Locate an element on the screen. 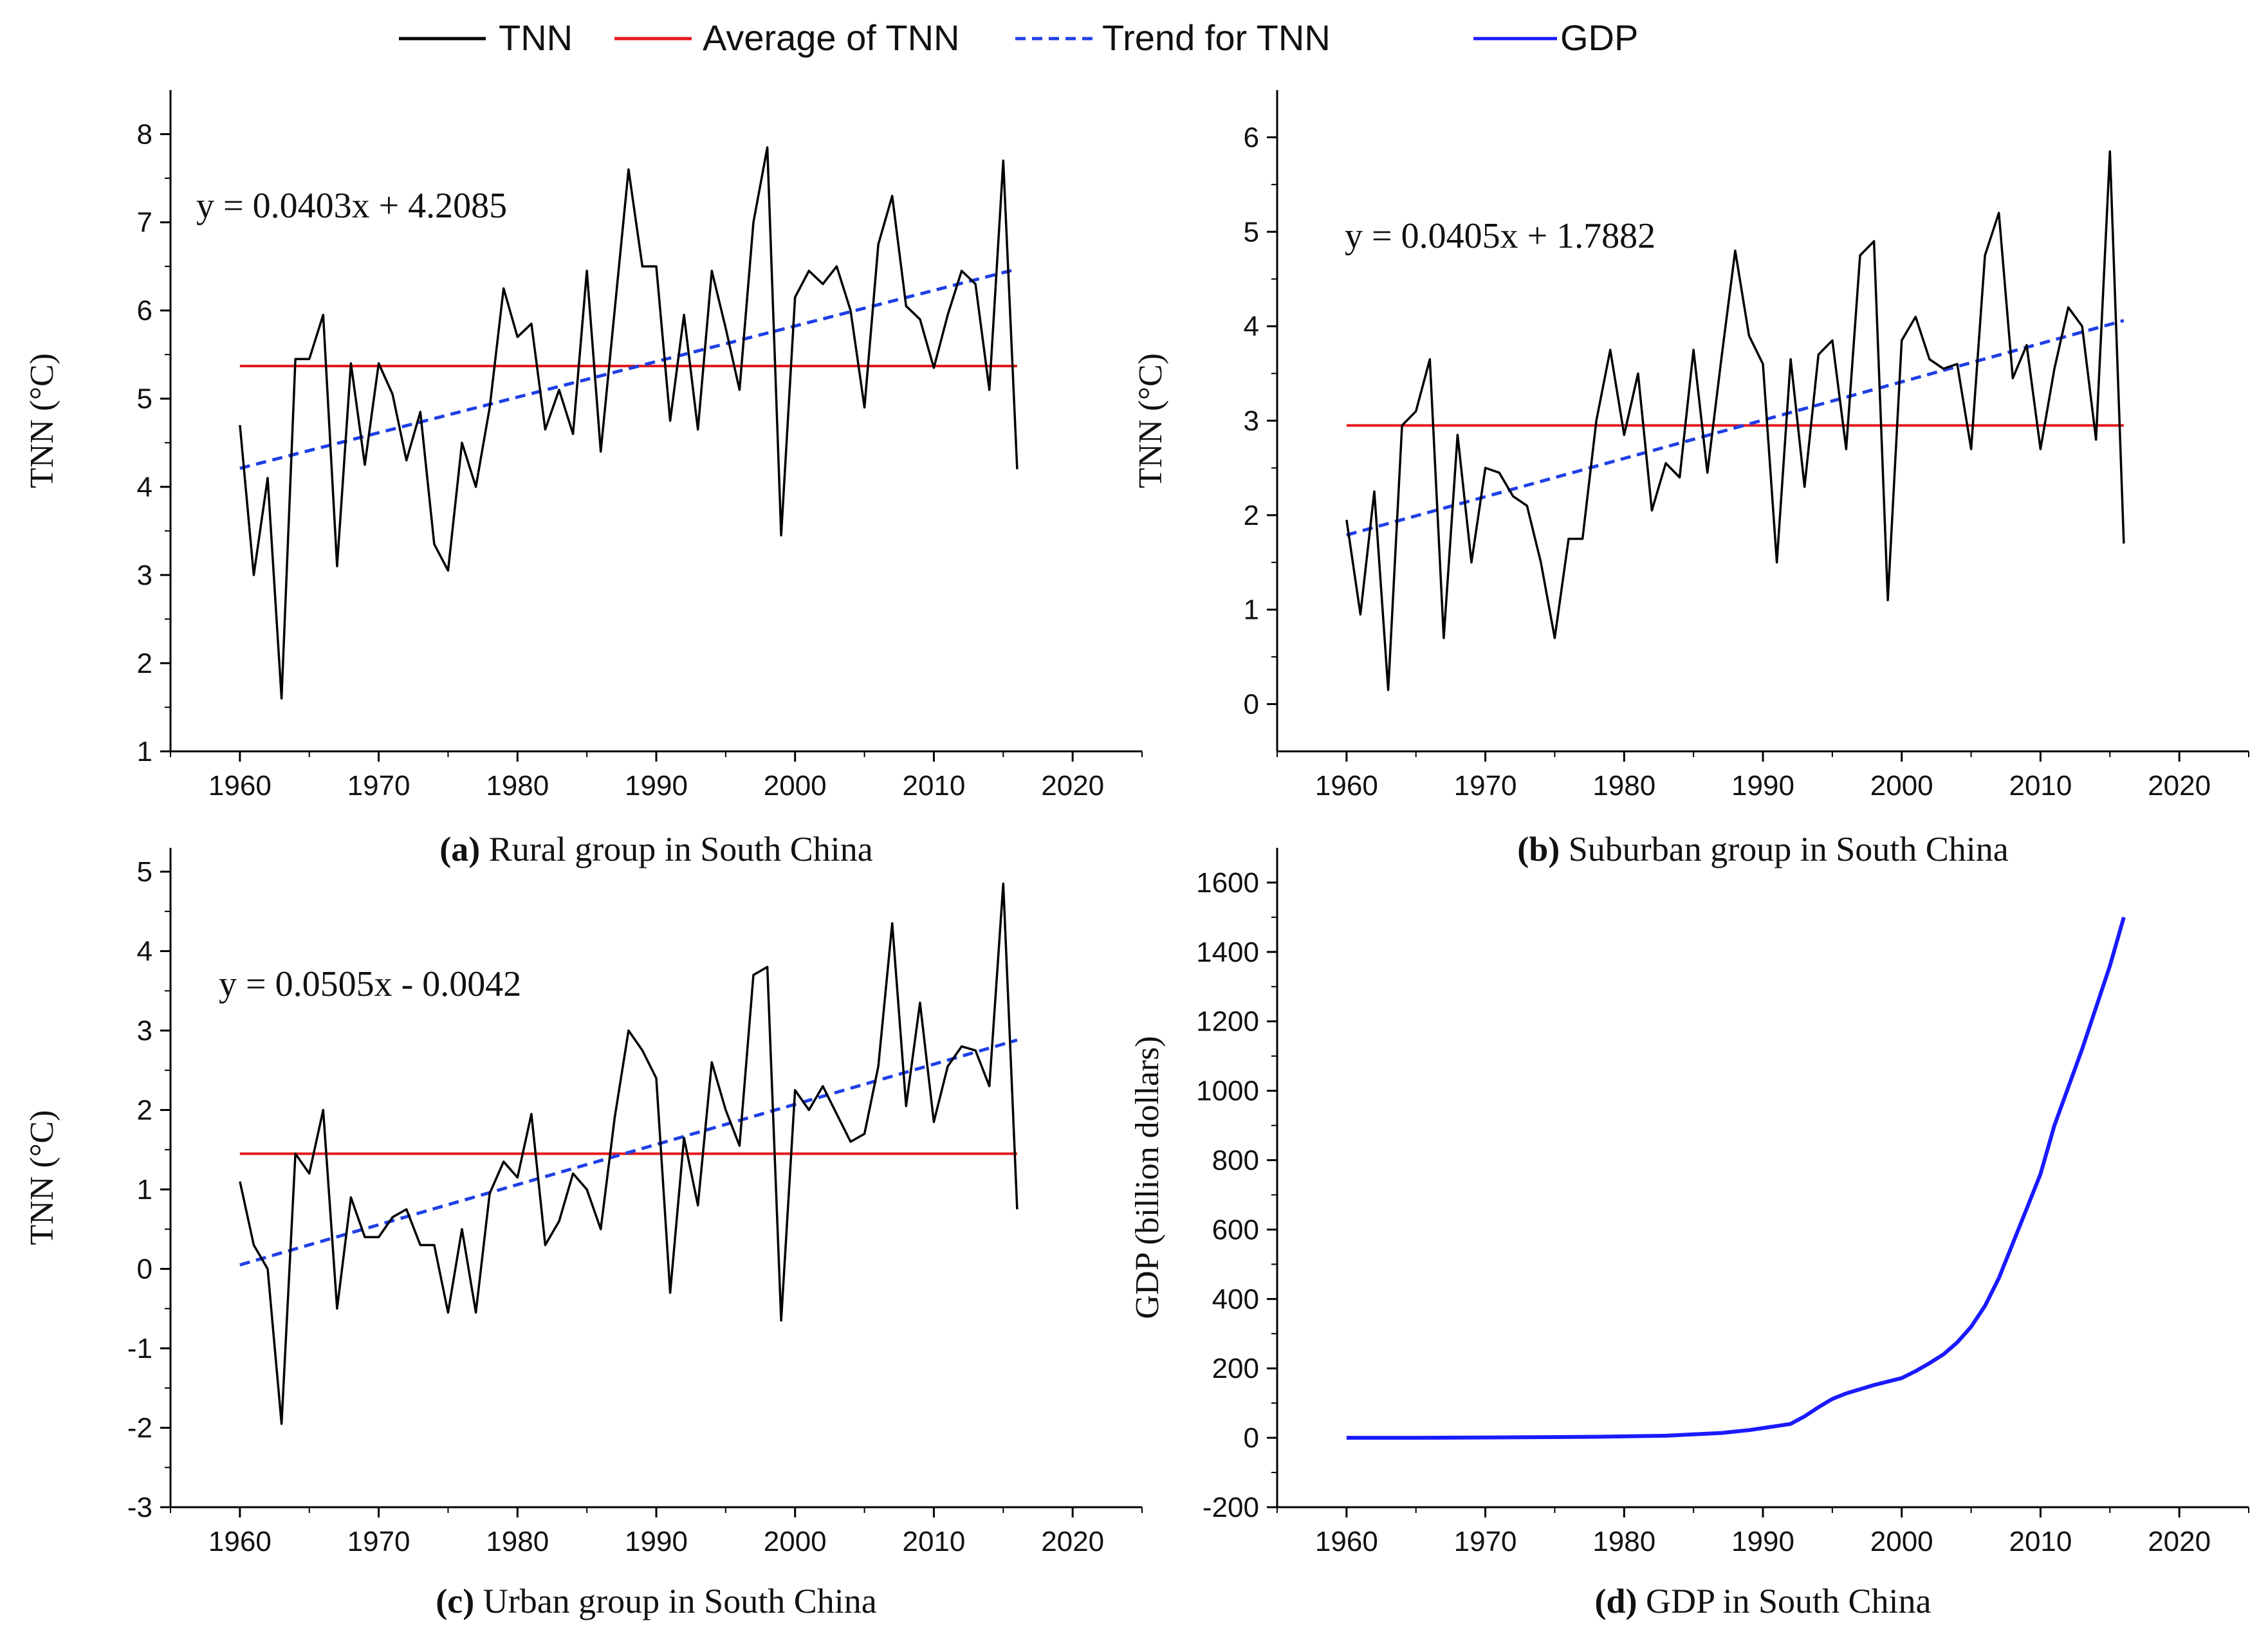 Image resolution: width=2268 pixels, height=1641 pixels. y-tick-label: 200 is located at coordinates (1235, 1368).